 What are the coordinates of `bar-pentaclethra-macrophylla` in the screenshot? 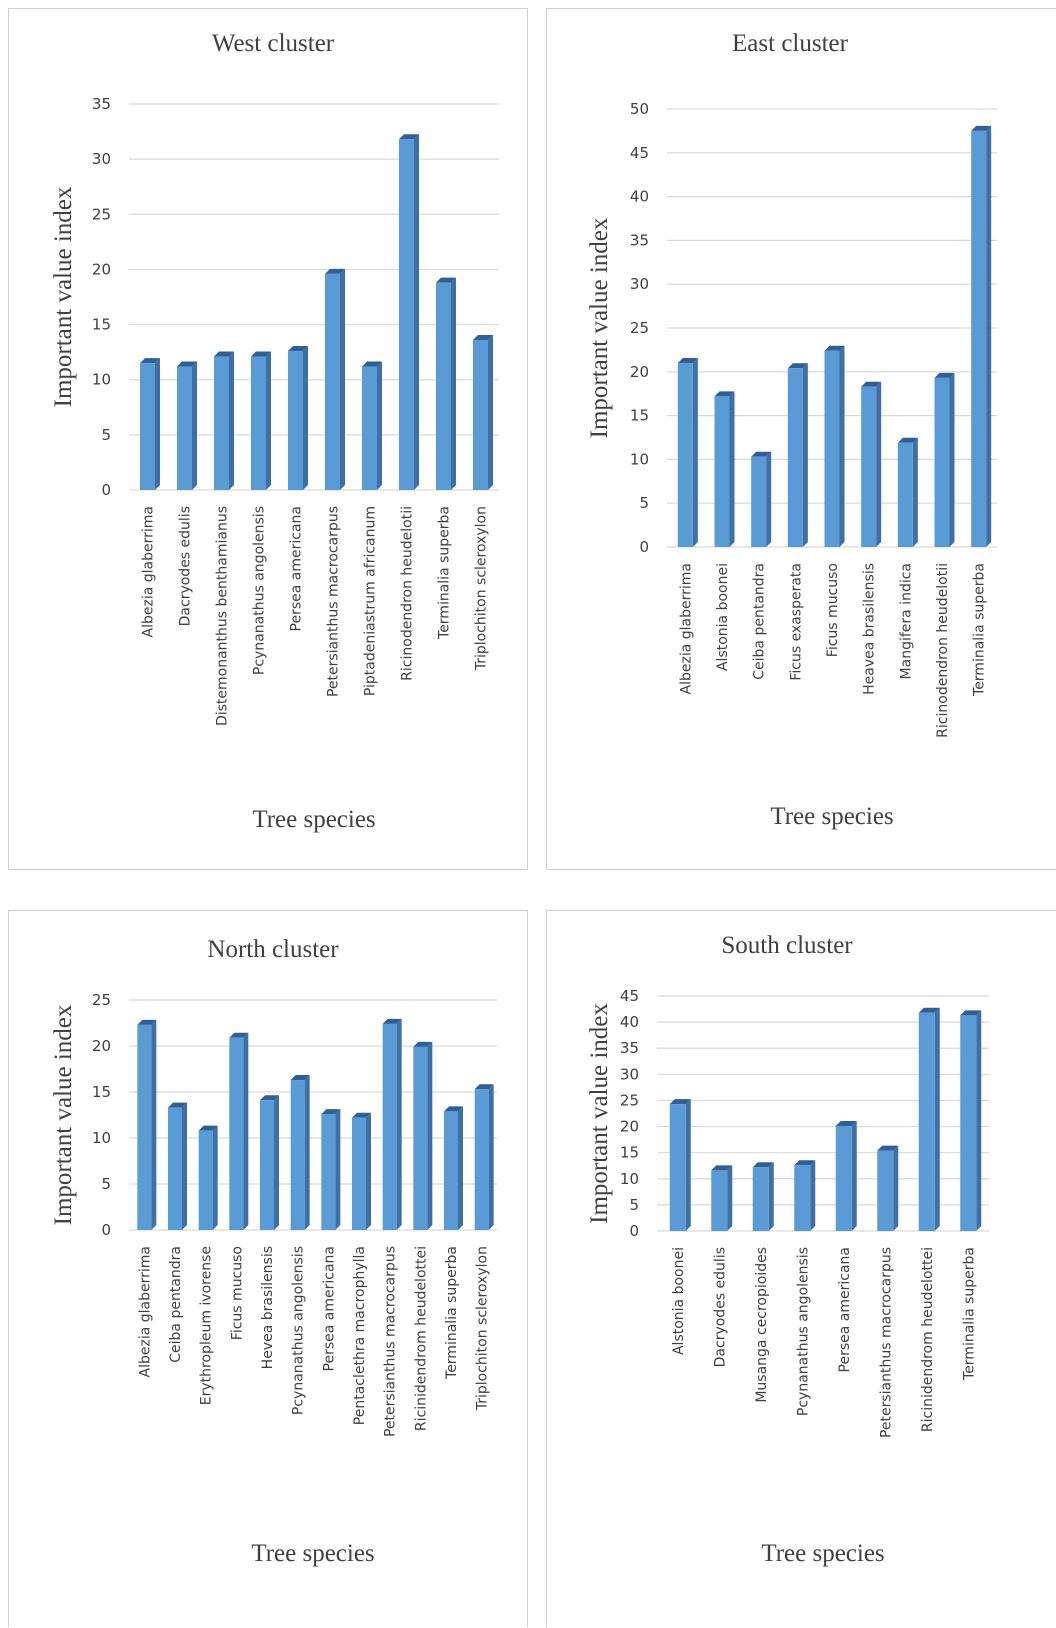 It's located at (361, 1171).